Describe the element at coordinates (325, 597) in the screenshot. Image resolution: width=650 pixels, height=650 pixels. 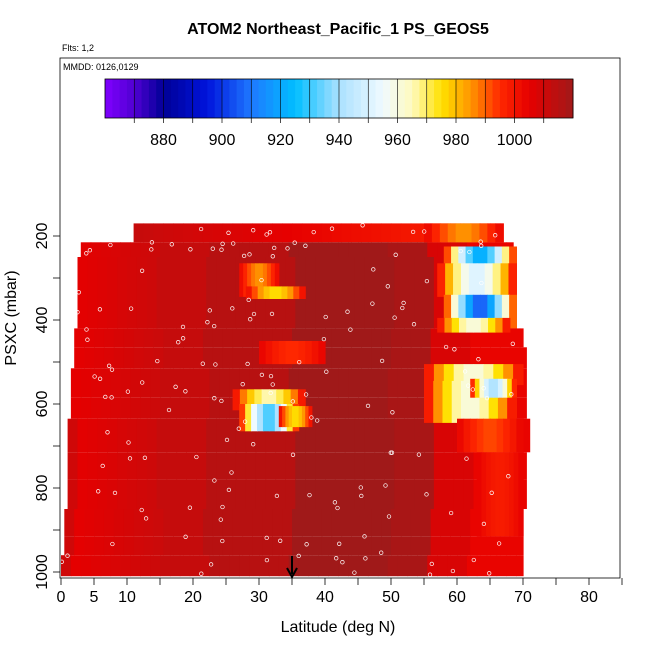
I see `x-tick-label: 40` at that location.